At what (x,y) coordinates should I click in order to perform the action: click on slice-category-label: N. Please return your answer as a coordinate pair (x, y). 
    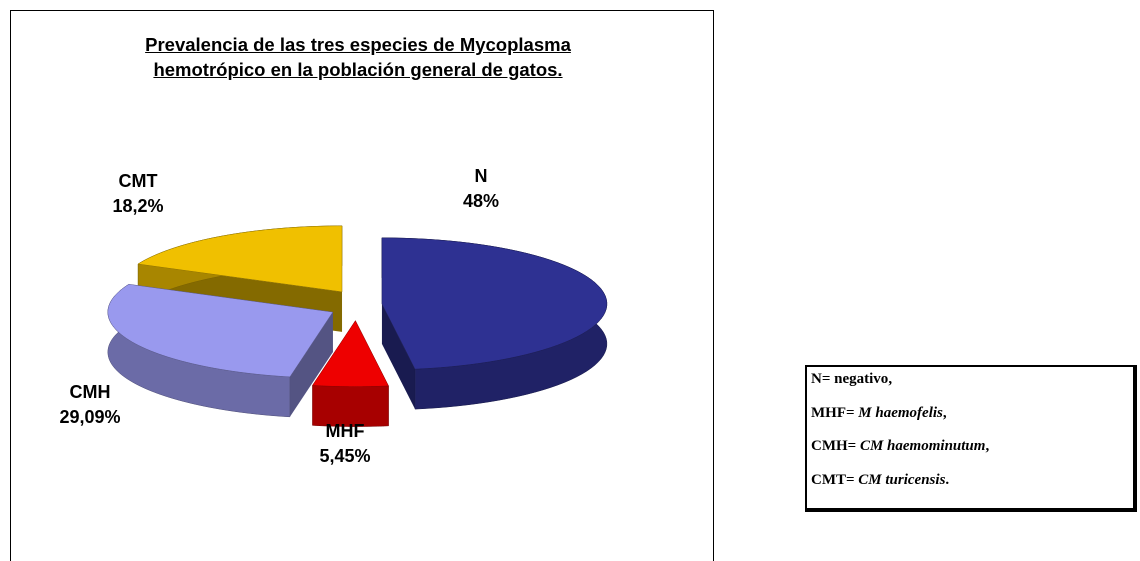
    Looking at the image, I should click on (481, 176).